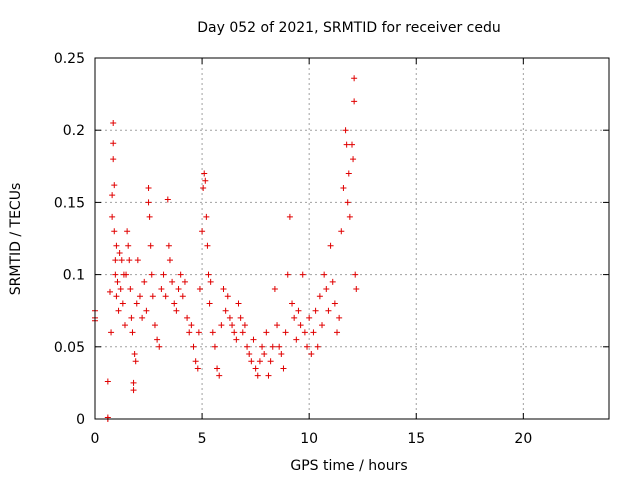 The image size is (640, 484). What do you see at coordinates (95, 439) in the screenshot?
I see `x-tick-label: 0` at bounding box center [95, 439].